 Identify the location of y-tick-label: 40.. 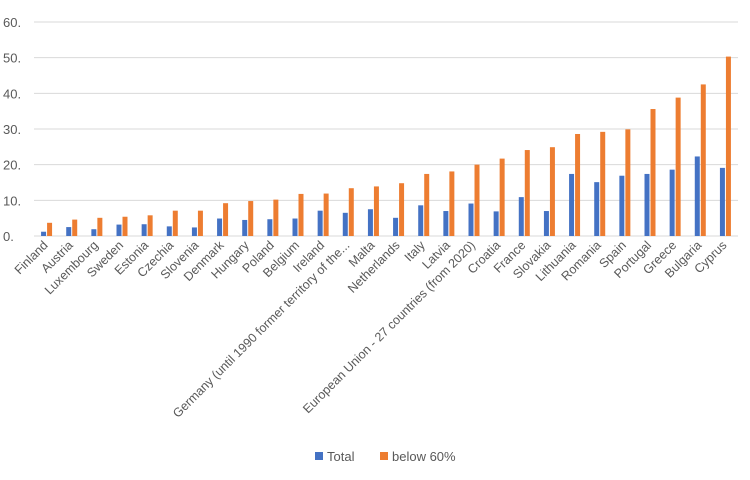
(12, 93).